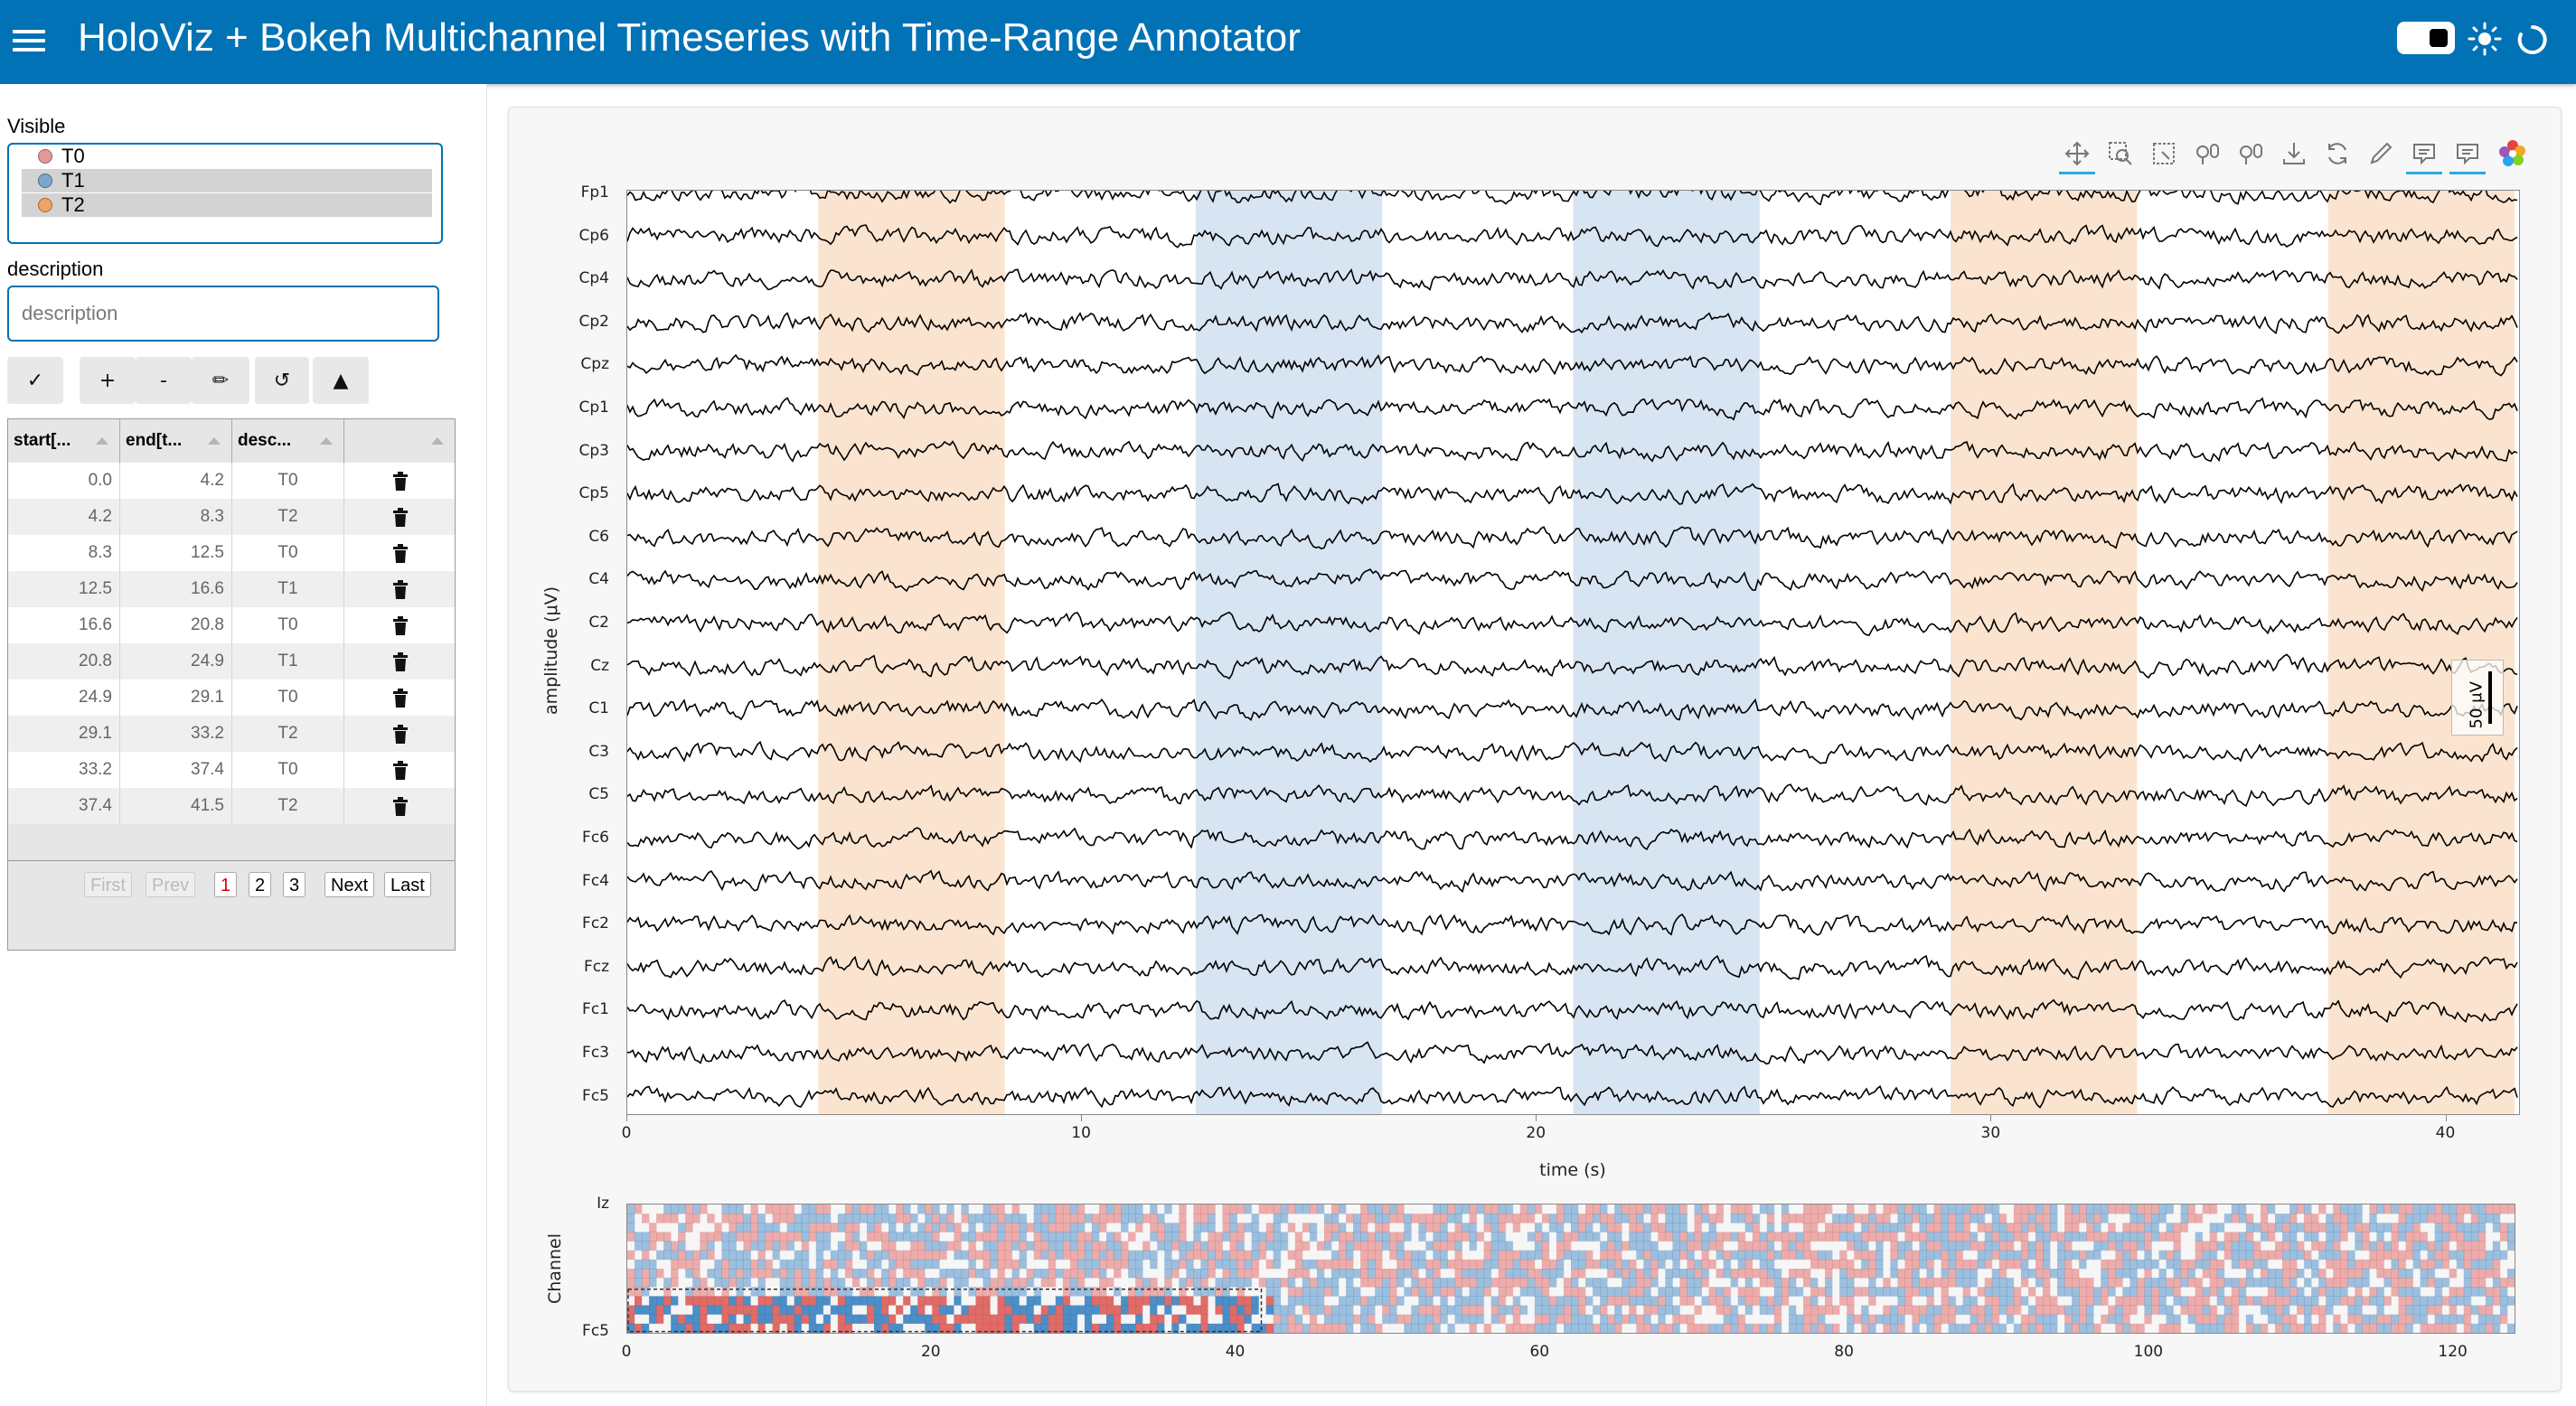 The image size is (2576, 1406). I want to click on page-2-button: 2, so click(260, 884).